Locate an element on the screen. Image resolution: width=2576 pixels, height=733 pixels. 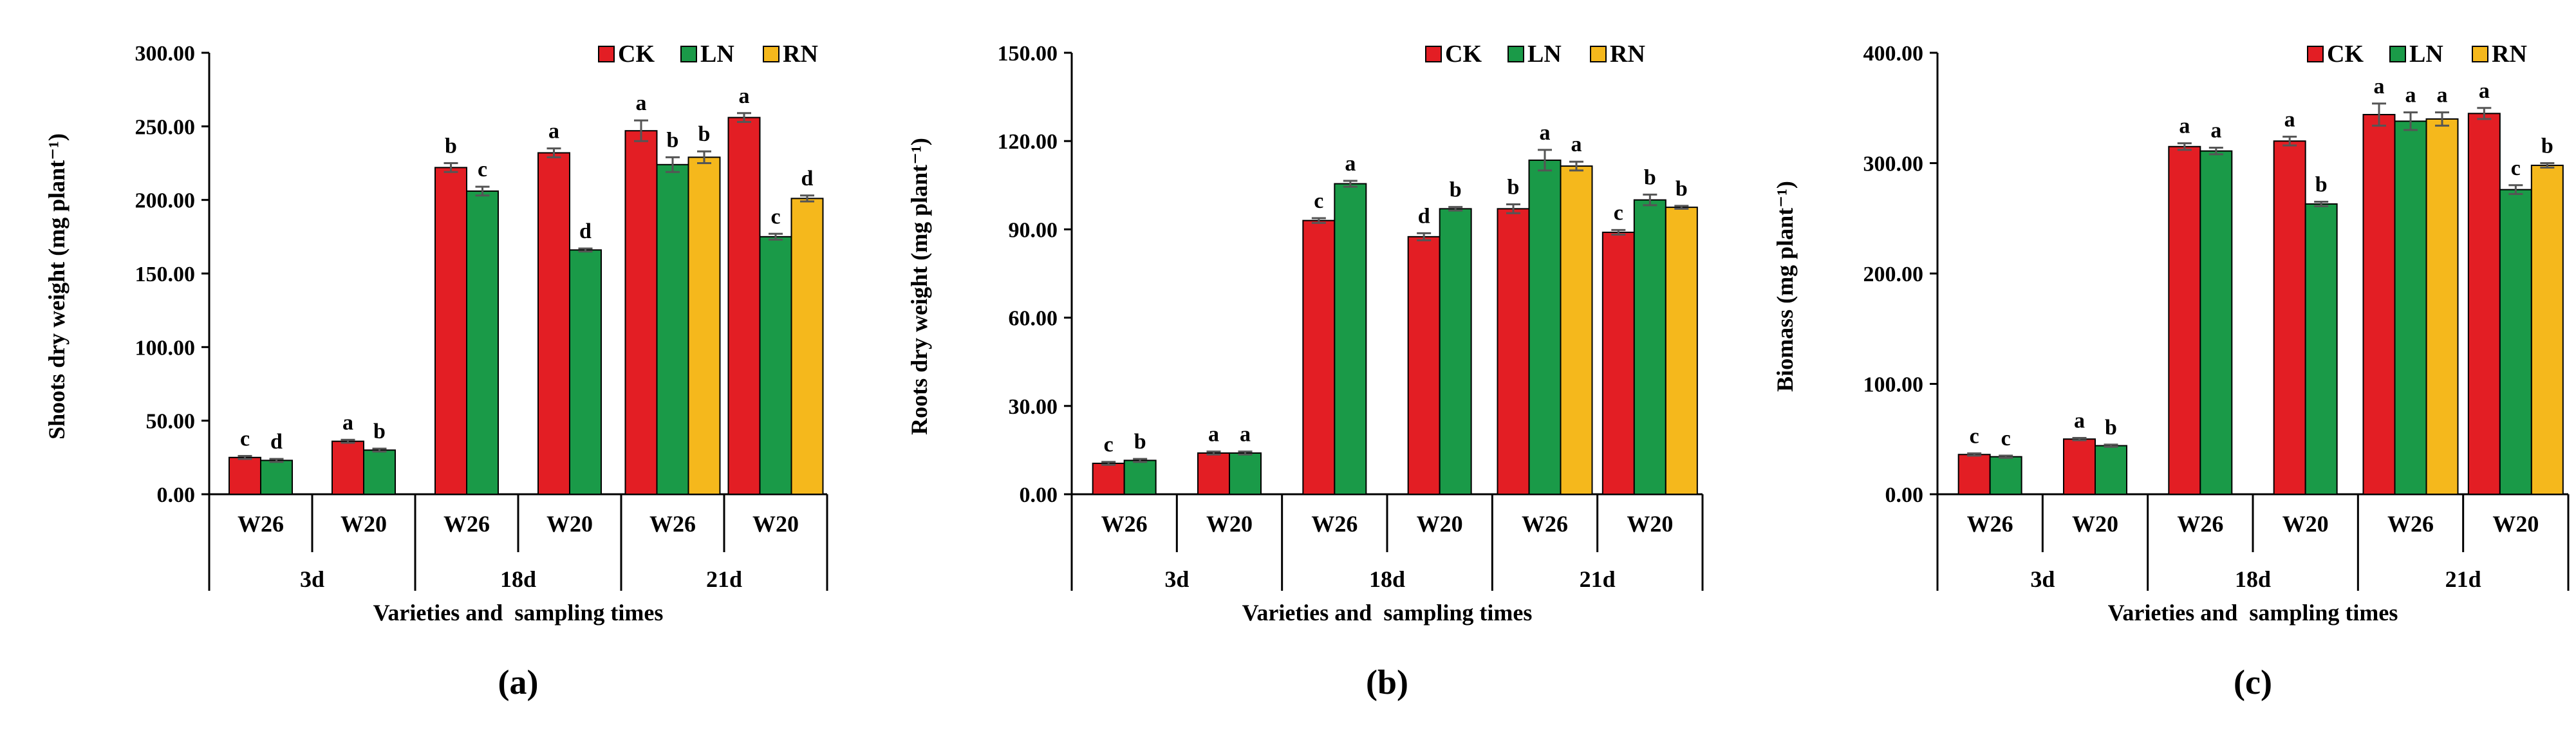
legend-swatch-CK is located at coordinates (606, 54).